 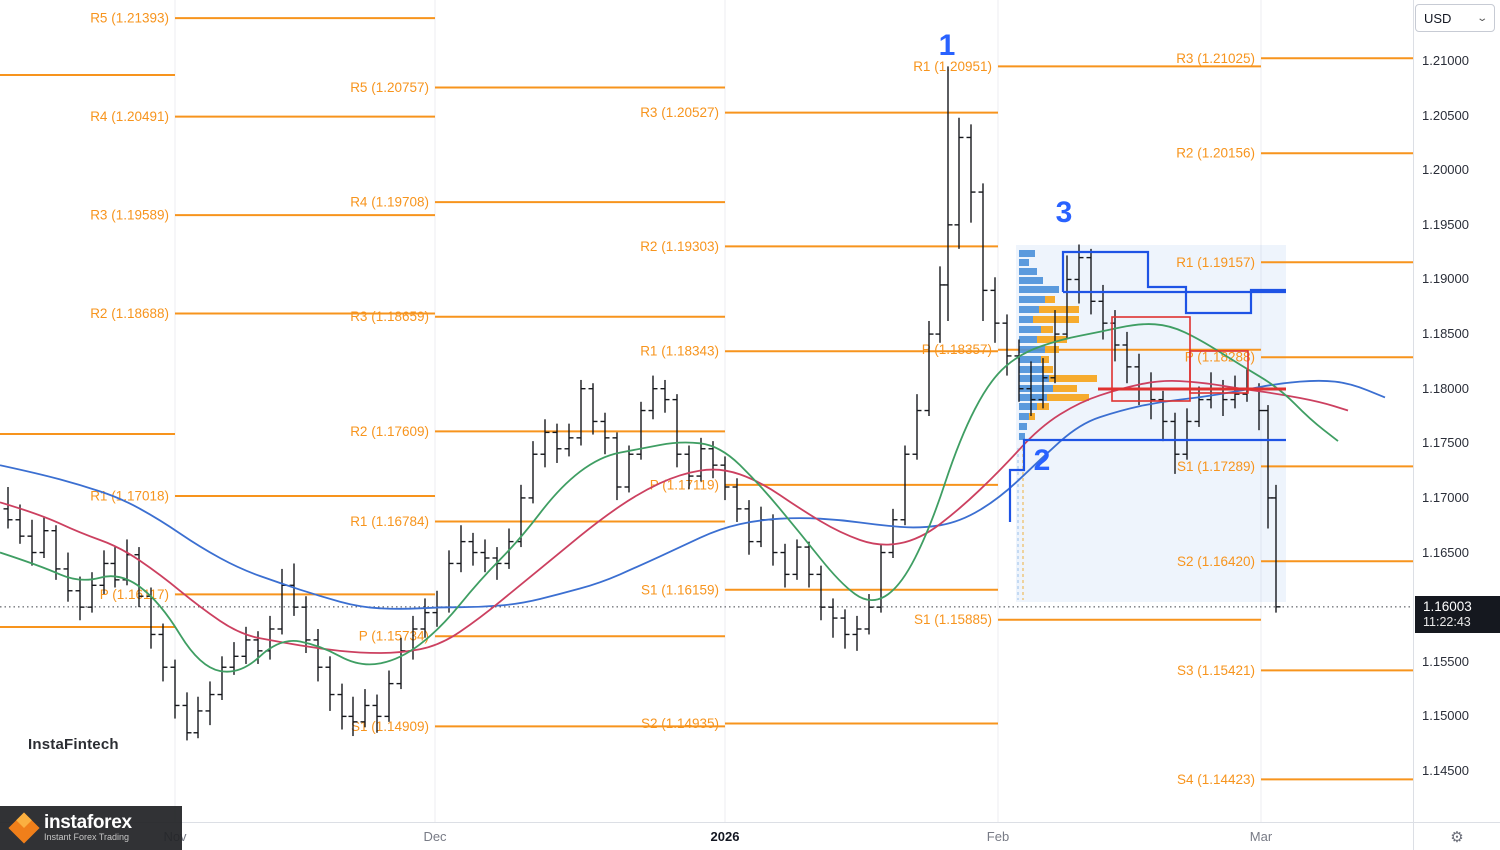 I want to click on price-axis-label: 1.14500, so click(x=1445, y=770).